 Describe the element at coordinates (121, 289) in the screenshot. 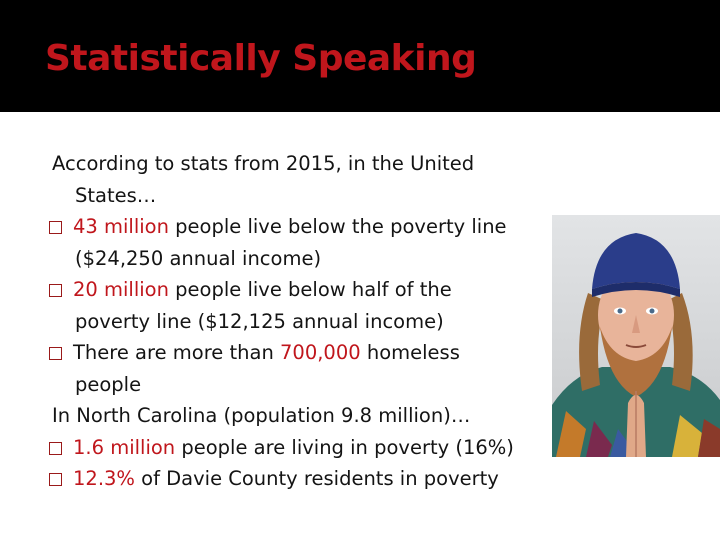

I see `highlight-value: 20 million` at that location.